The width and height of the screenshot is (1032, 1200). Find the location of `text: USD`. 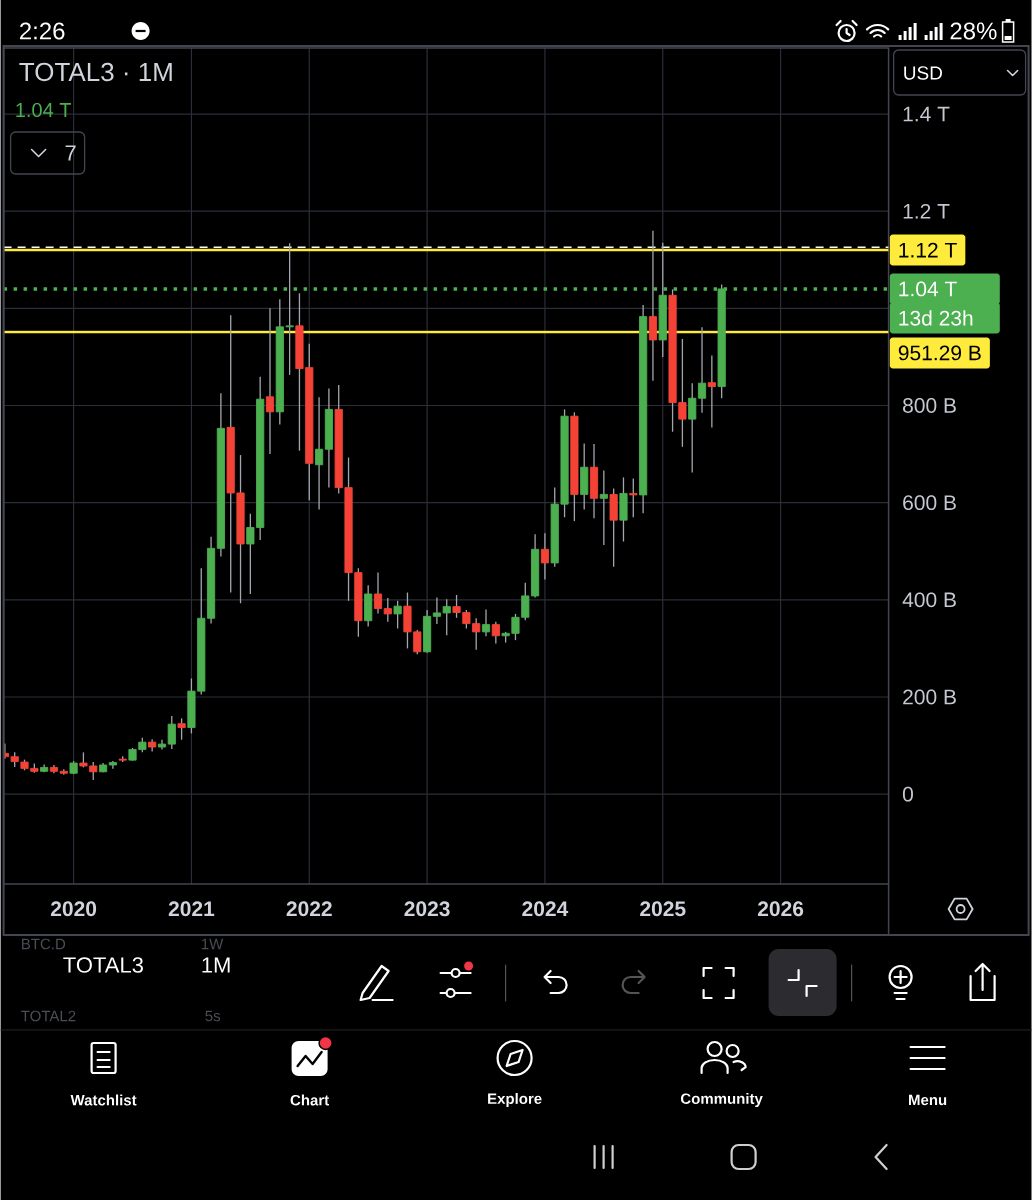

text: USD is located at coordinates (923, 73).